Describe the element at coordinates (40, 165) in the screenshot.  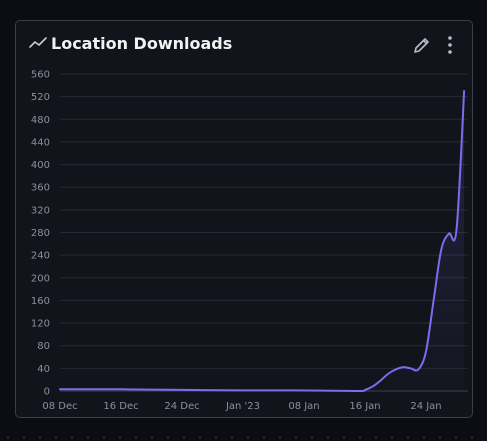
I see `y-tick-label: 400` at that location.